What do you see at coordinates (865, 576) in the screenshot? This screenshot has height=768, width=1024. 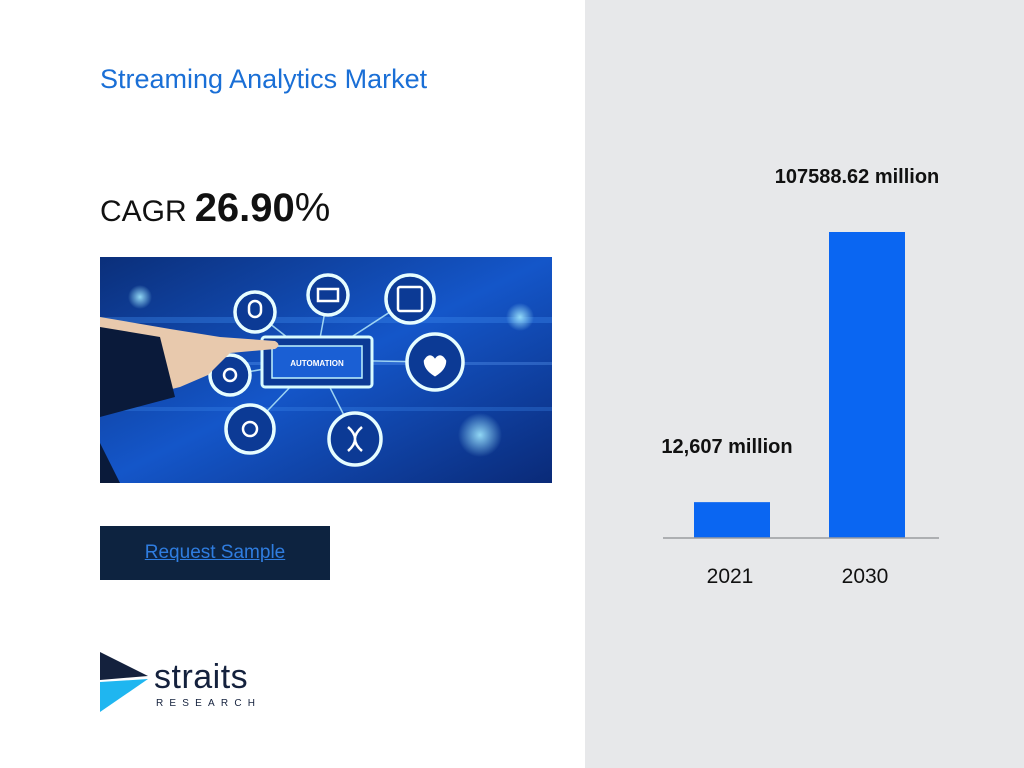 I see `x-tick-2030: 2030` at bounding box center [865, 576].